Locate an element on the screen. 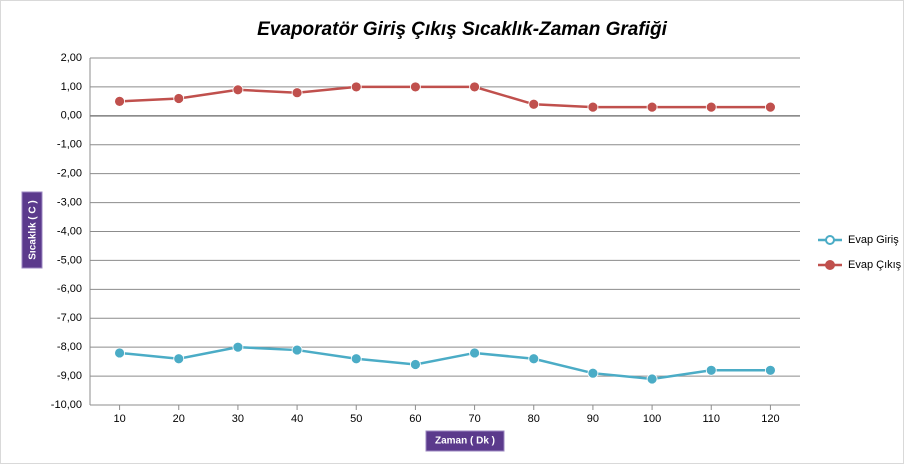 The height and width of the screenshot is (465, 905). x-axis-label-box is located at coordinates (465, 441).